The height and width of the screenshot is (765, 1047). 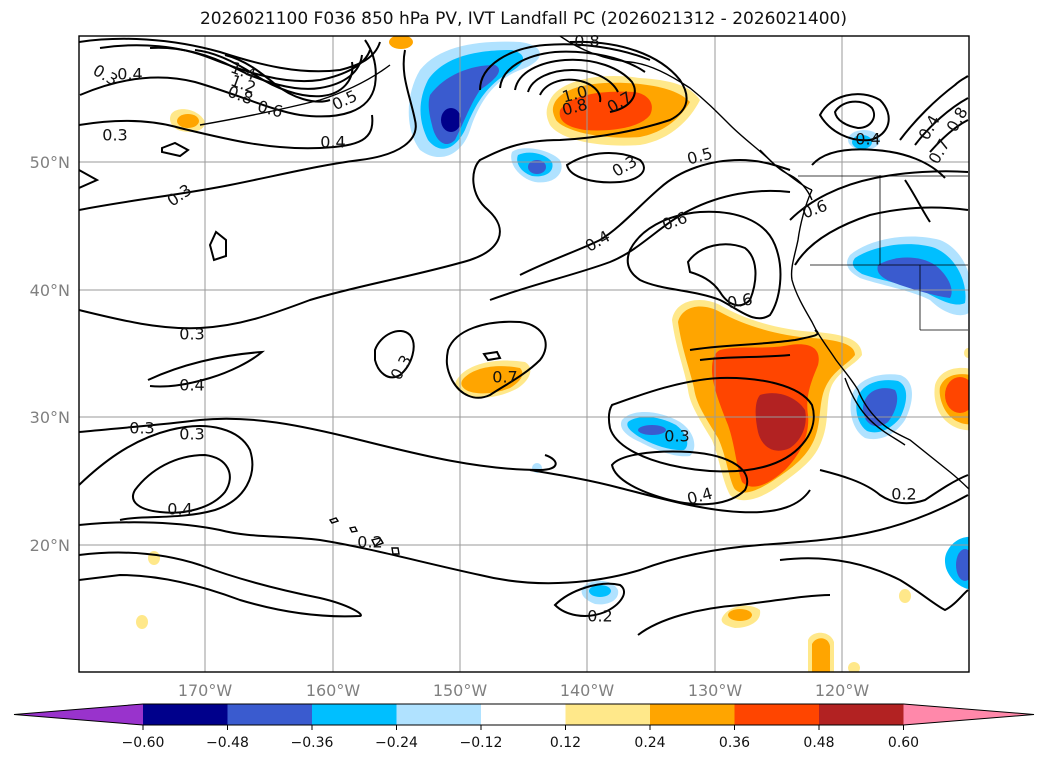 What do you see at coordinates (50, 417) in the screenshot?
I see `lat-label-30n: 30°N` at bounding box center [50, 417].